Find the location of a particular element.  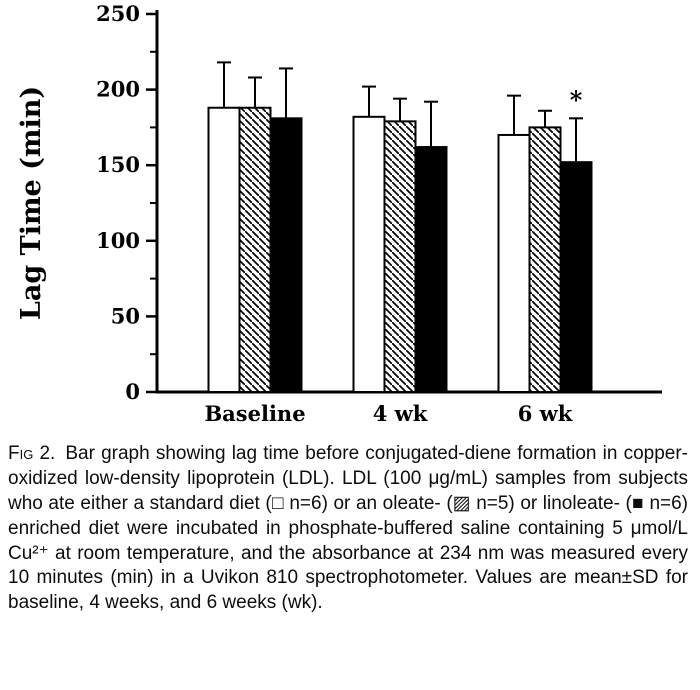

bar-6wk-s2 is located at coordinates (576, 277).